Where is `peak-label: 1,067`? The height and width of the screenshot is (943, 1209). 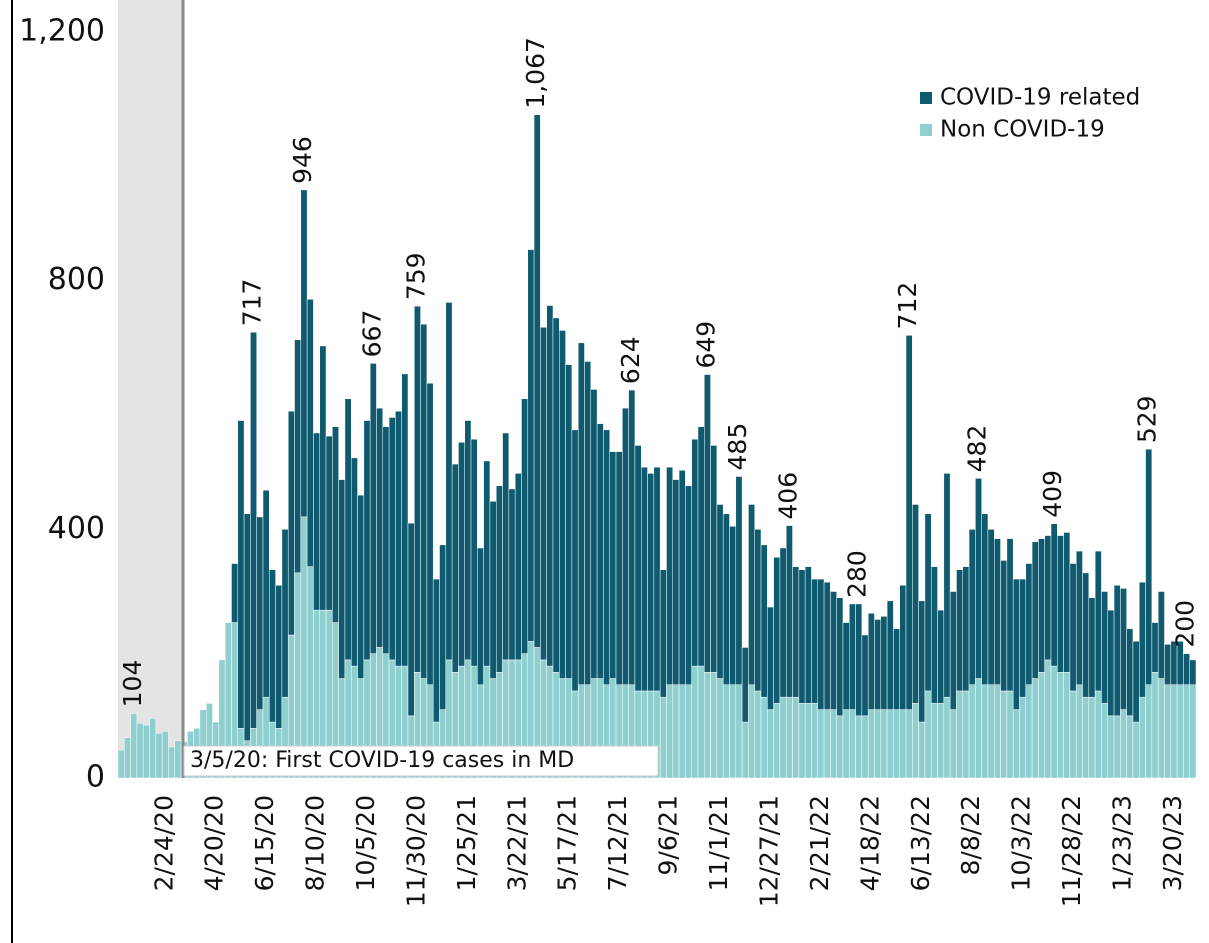
peak-label: 1,067 is located at coordinates (535, 73).